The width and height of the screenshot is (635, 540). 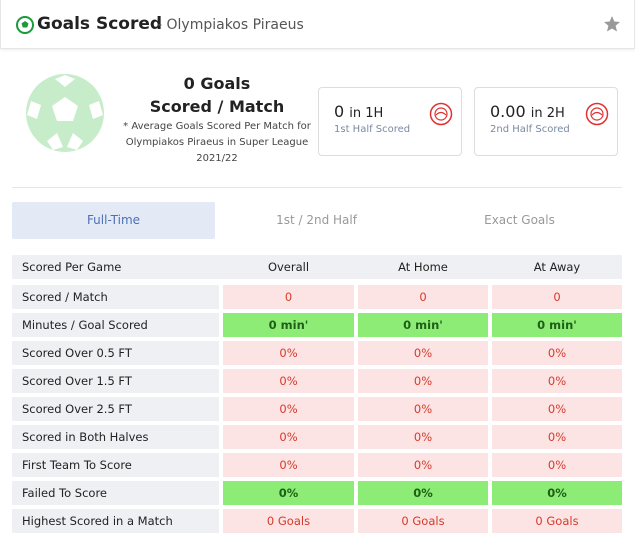 What do you see at coordinates (115, 381) in the screenshot?
I see `row-label: Scored Over 1.5 FT` at bounding box center [115, 381].